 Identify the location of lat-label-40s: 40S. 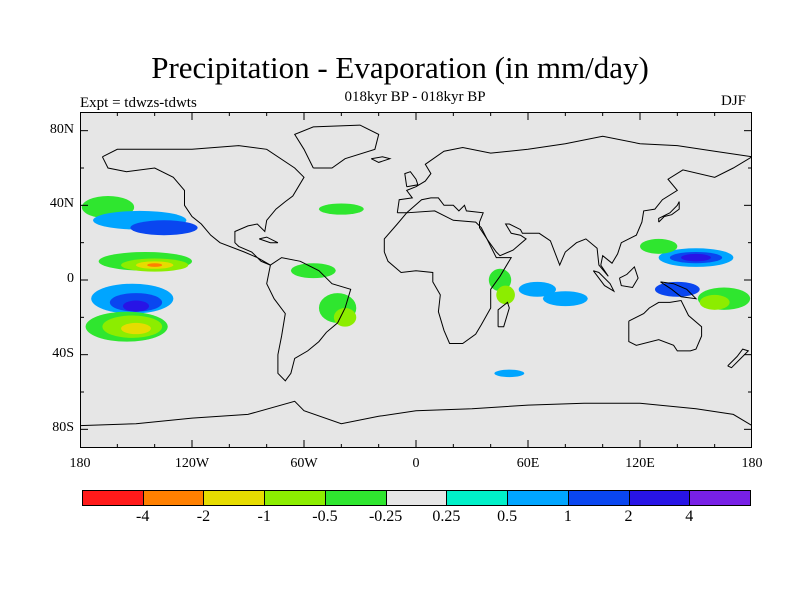
(63, 353).